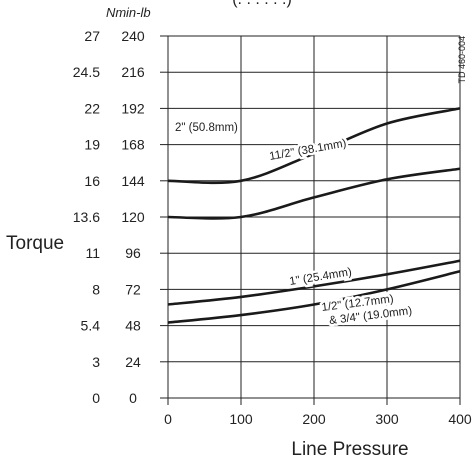  Describe the element at coordinates (92, 145) in the screenshot. I see `y-tick-label-nm: 19` at that location.